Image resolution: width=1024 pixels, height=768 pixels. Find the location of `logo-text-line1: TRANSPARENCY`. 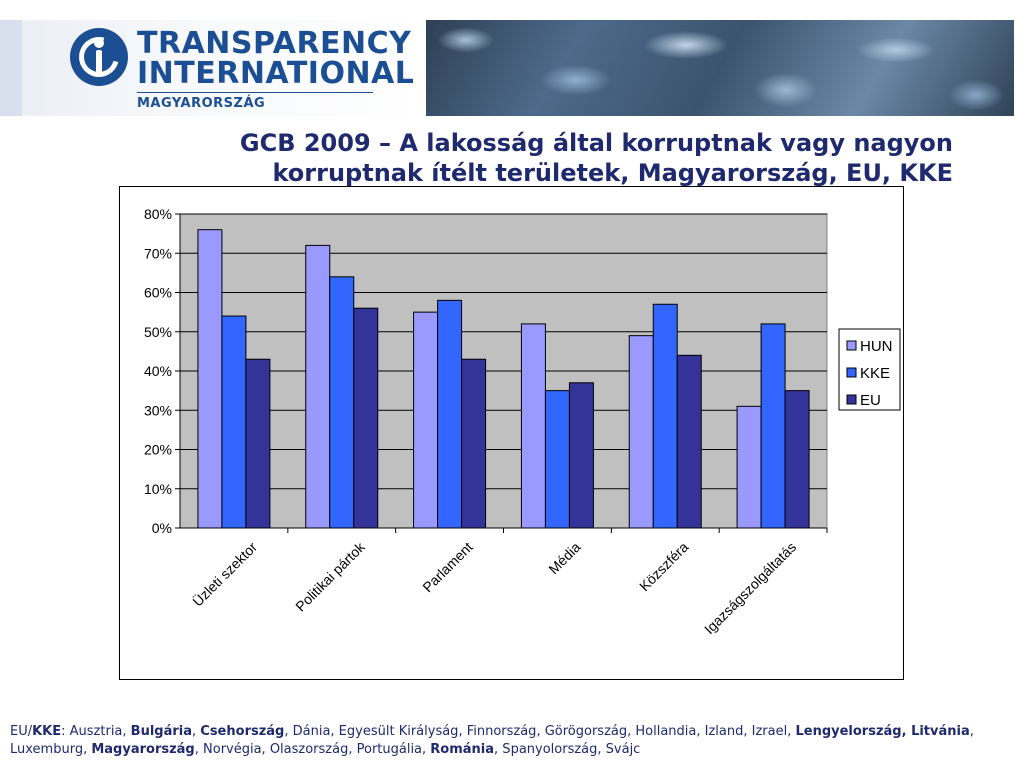

logo-text-line1: TRANSPARENCY is located at coordinates (274, 43).